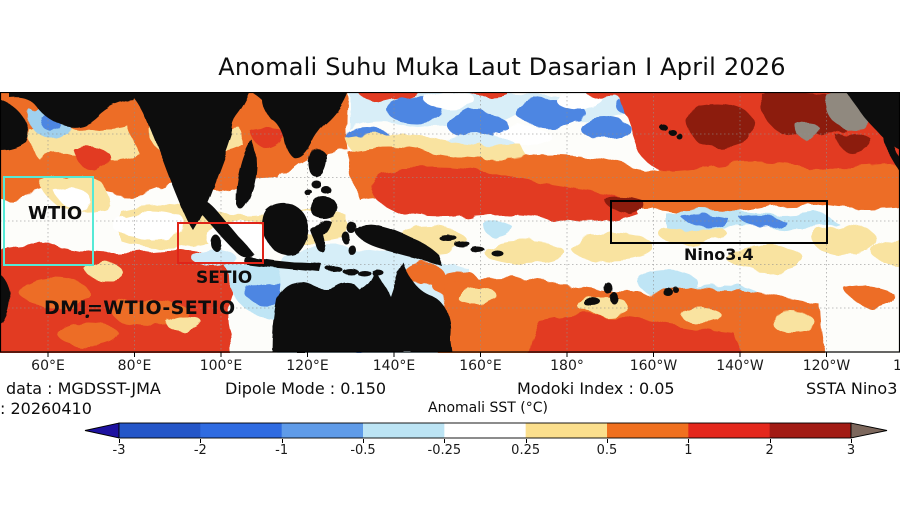 This screenshot has width=900, height=505. I want to click on colorbar-tick-label: 0.25, so click(526, 450).